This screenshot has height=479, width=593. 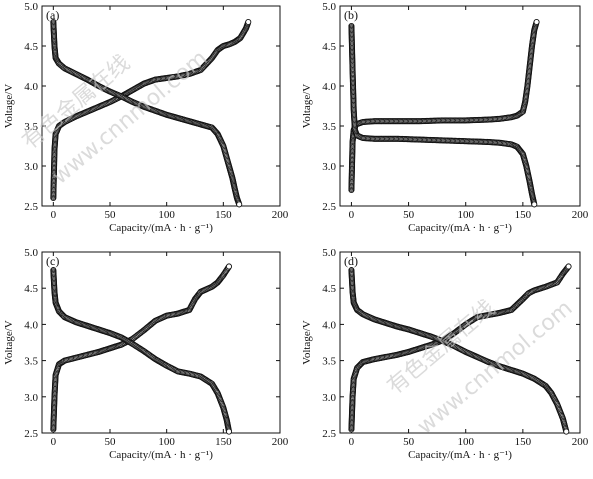 I want to click on panel-label: (d), so click(x=351, y=261).